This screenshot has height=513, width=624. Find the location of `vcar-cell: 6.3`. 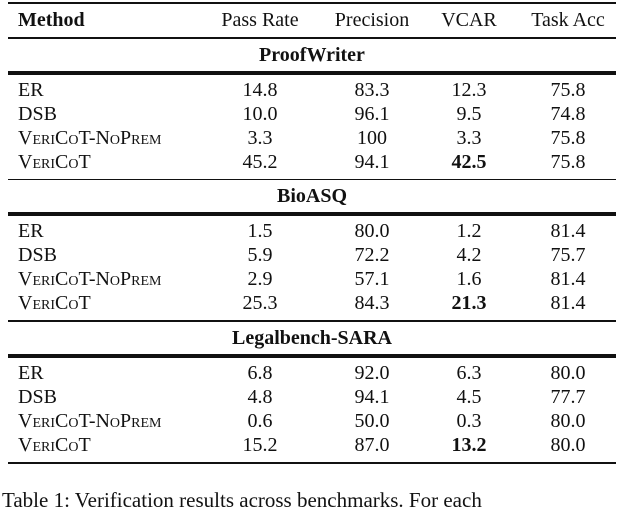

vcar-cell: 6.3 is located at coordinates (469, 372).